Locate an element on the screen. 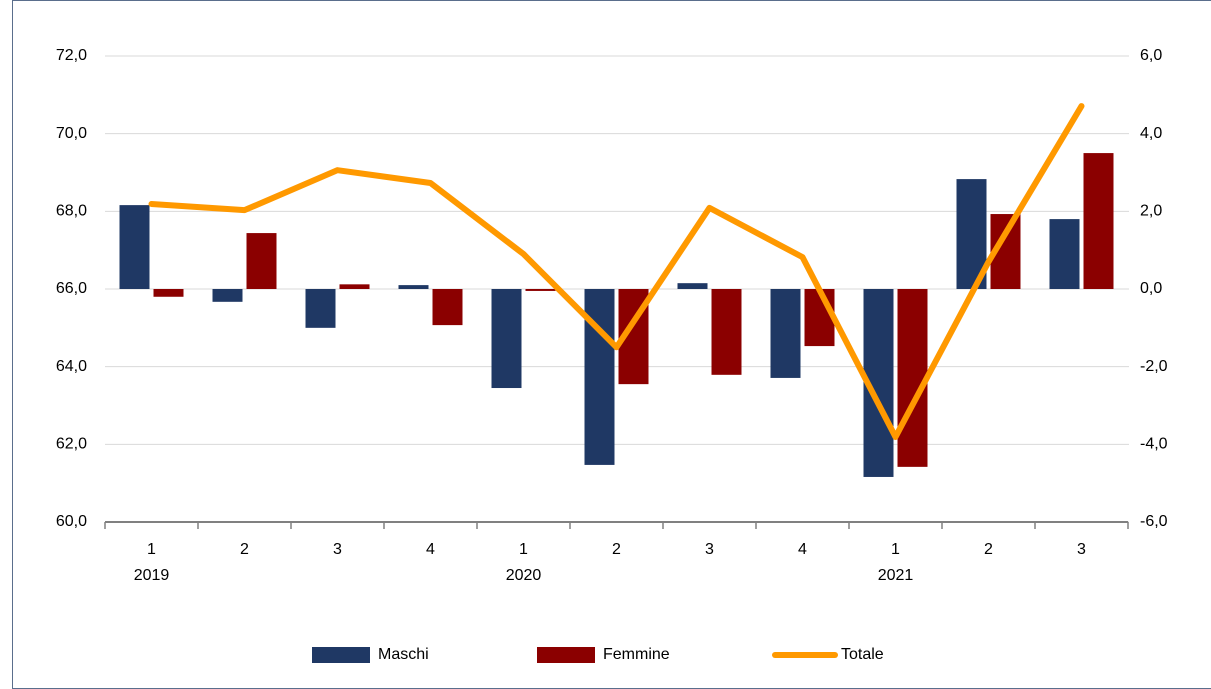 The image size is (1211, 689). y2-tick-label: -4,0 is located at coordinates (1154, 444).